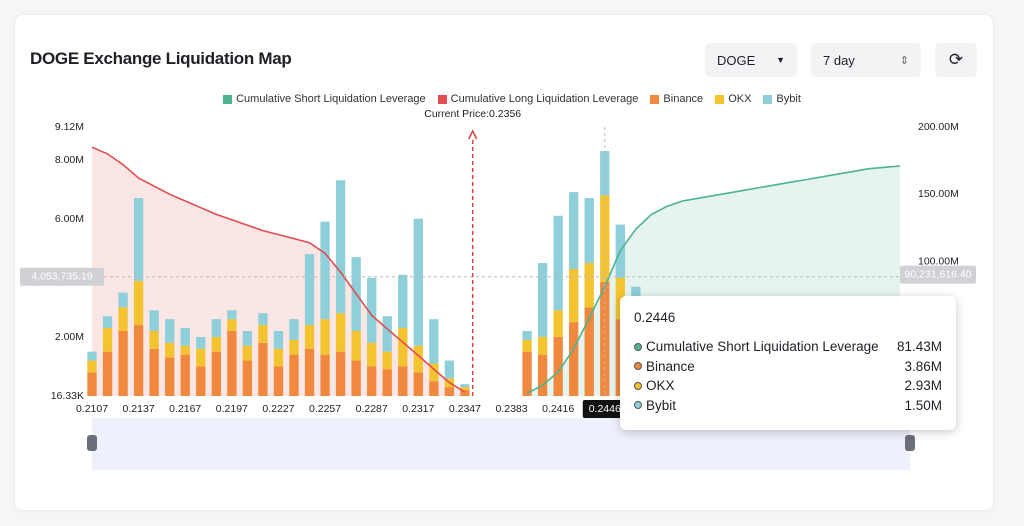 Image resolution: width=1024 pixels, height=526 pixels. I want to click on legend-item: Cumulative Short Liquidation Leverage, so click(324, 99).